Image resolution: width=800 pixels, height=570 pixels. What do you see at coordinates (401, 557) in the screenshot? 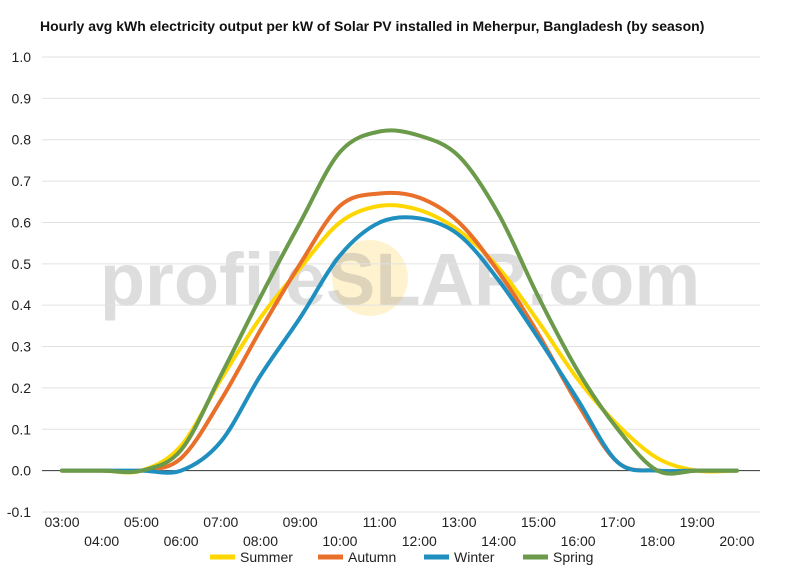
I see `legend: Summer Autumn Winter Spring` at bounding box center [401, 557].